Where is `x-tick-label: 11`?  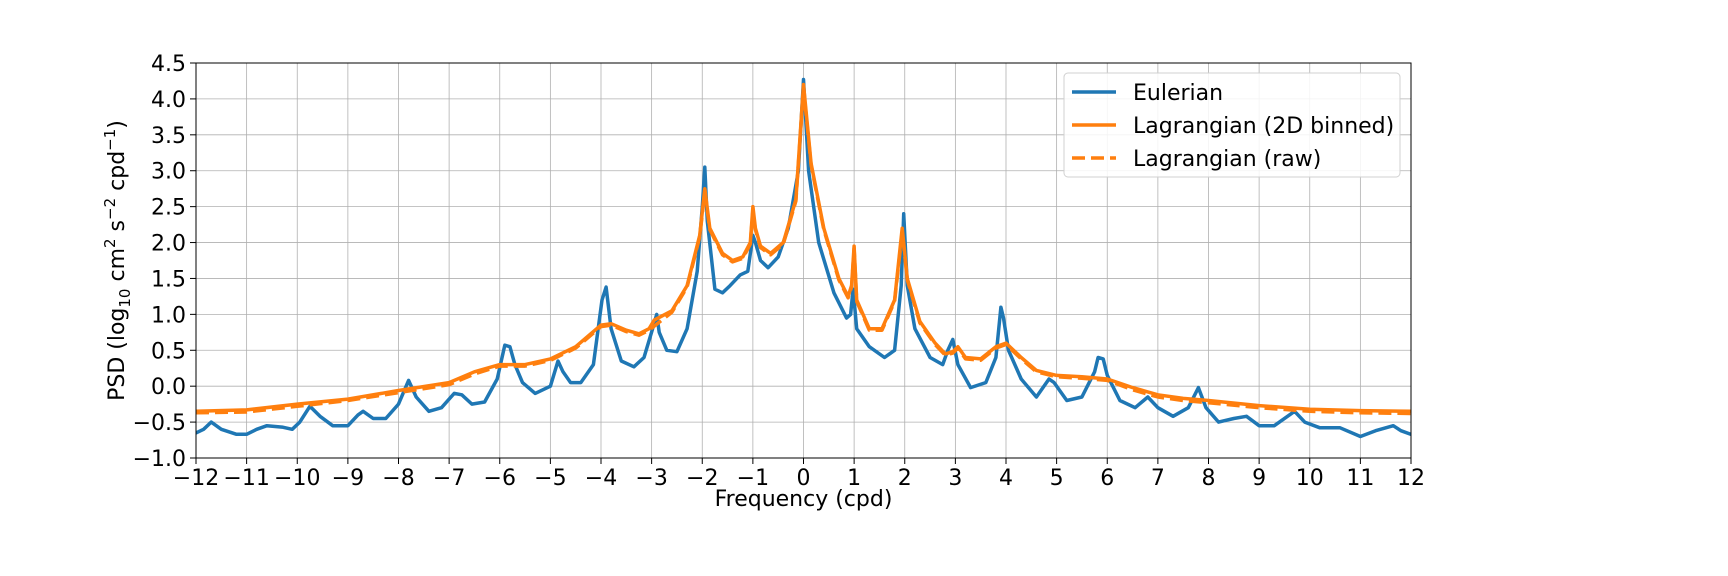 x-tick-label: 11 is located at coordinates (1360, 478).